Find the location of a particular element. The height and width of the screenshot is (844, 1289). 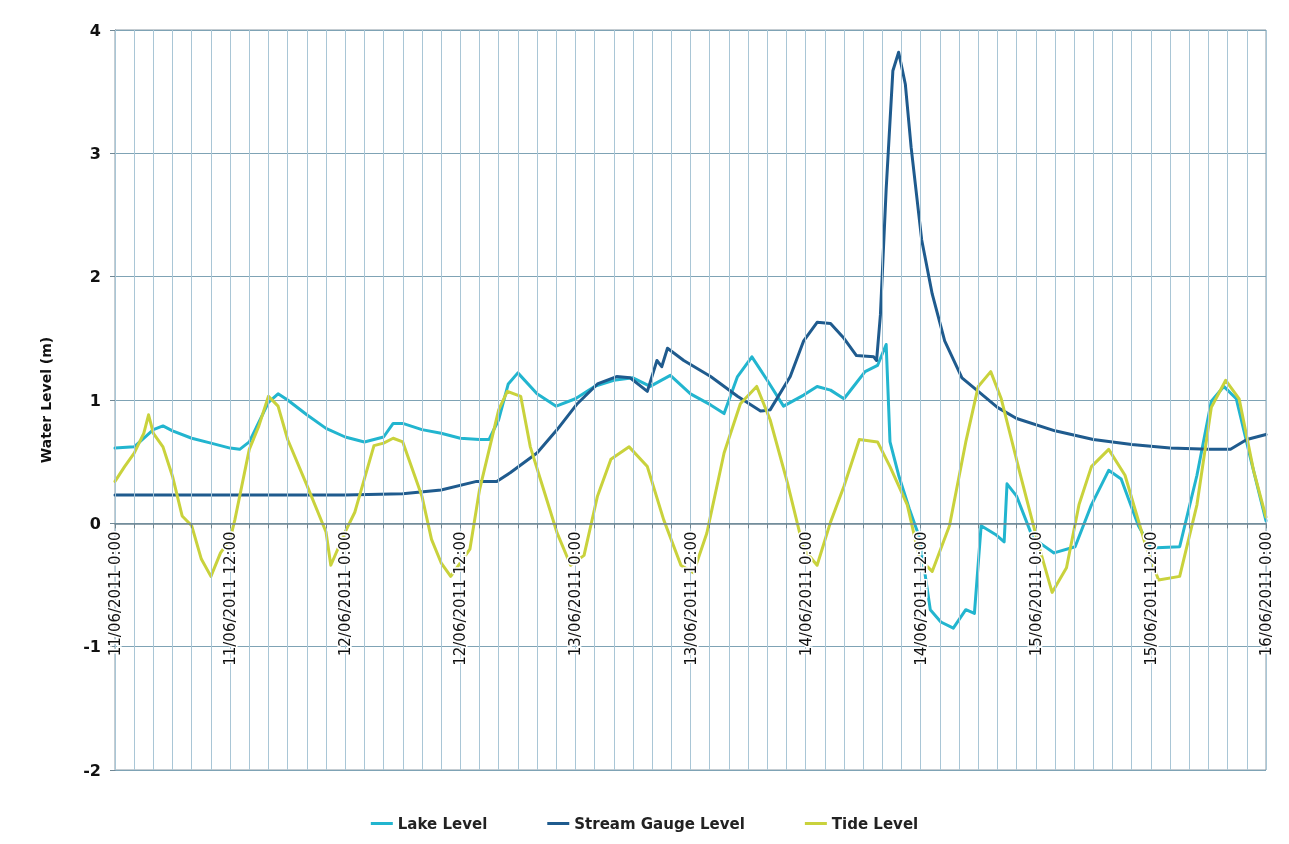

x-tick-label: 15/06/2011 12:00 is located at coordinates (1150, 598).